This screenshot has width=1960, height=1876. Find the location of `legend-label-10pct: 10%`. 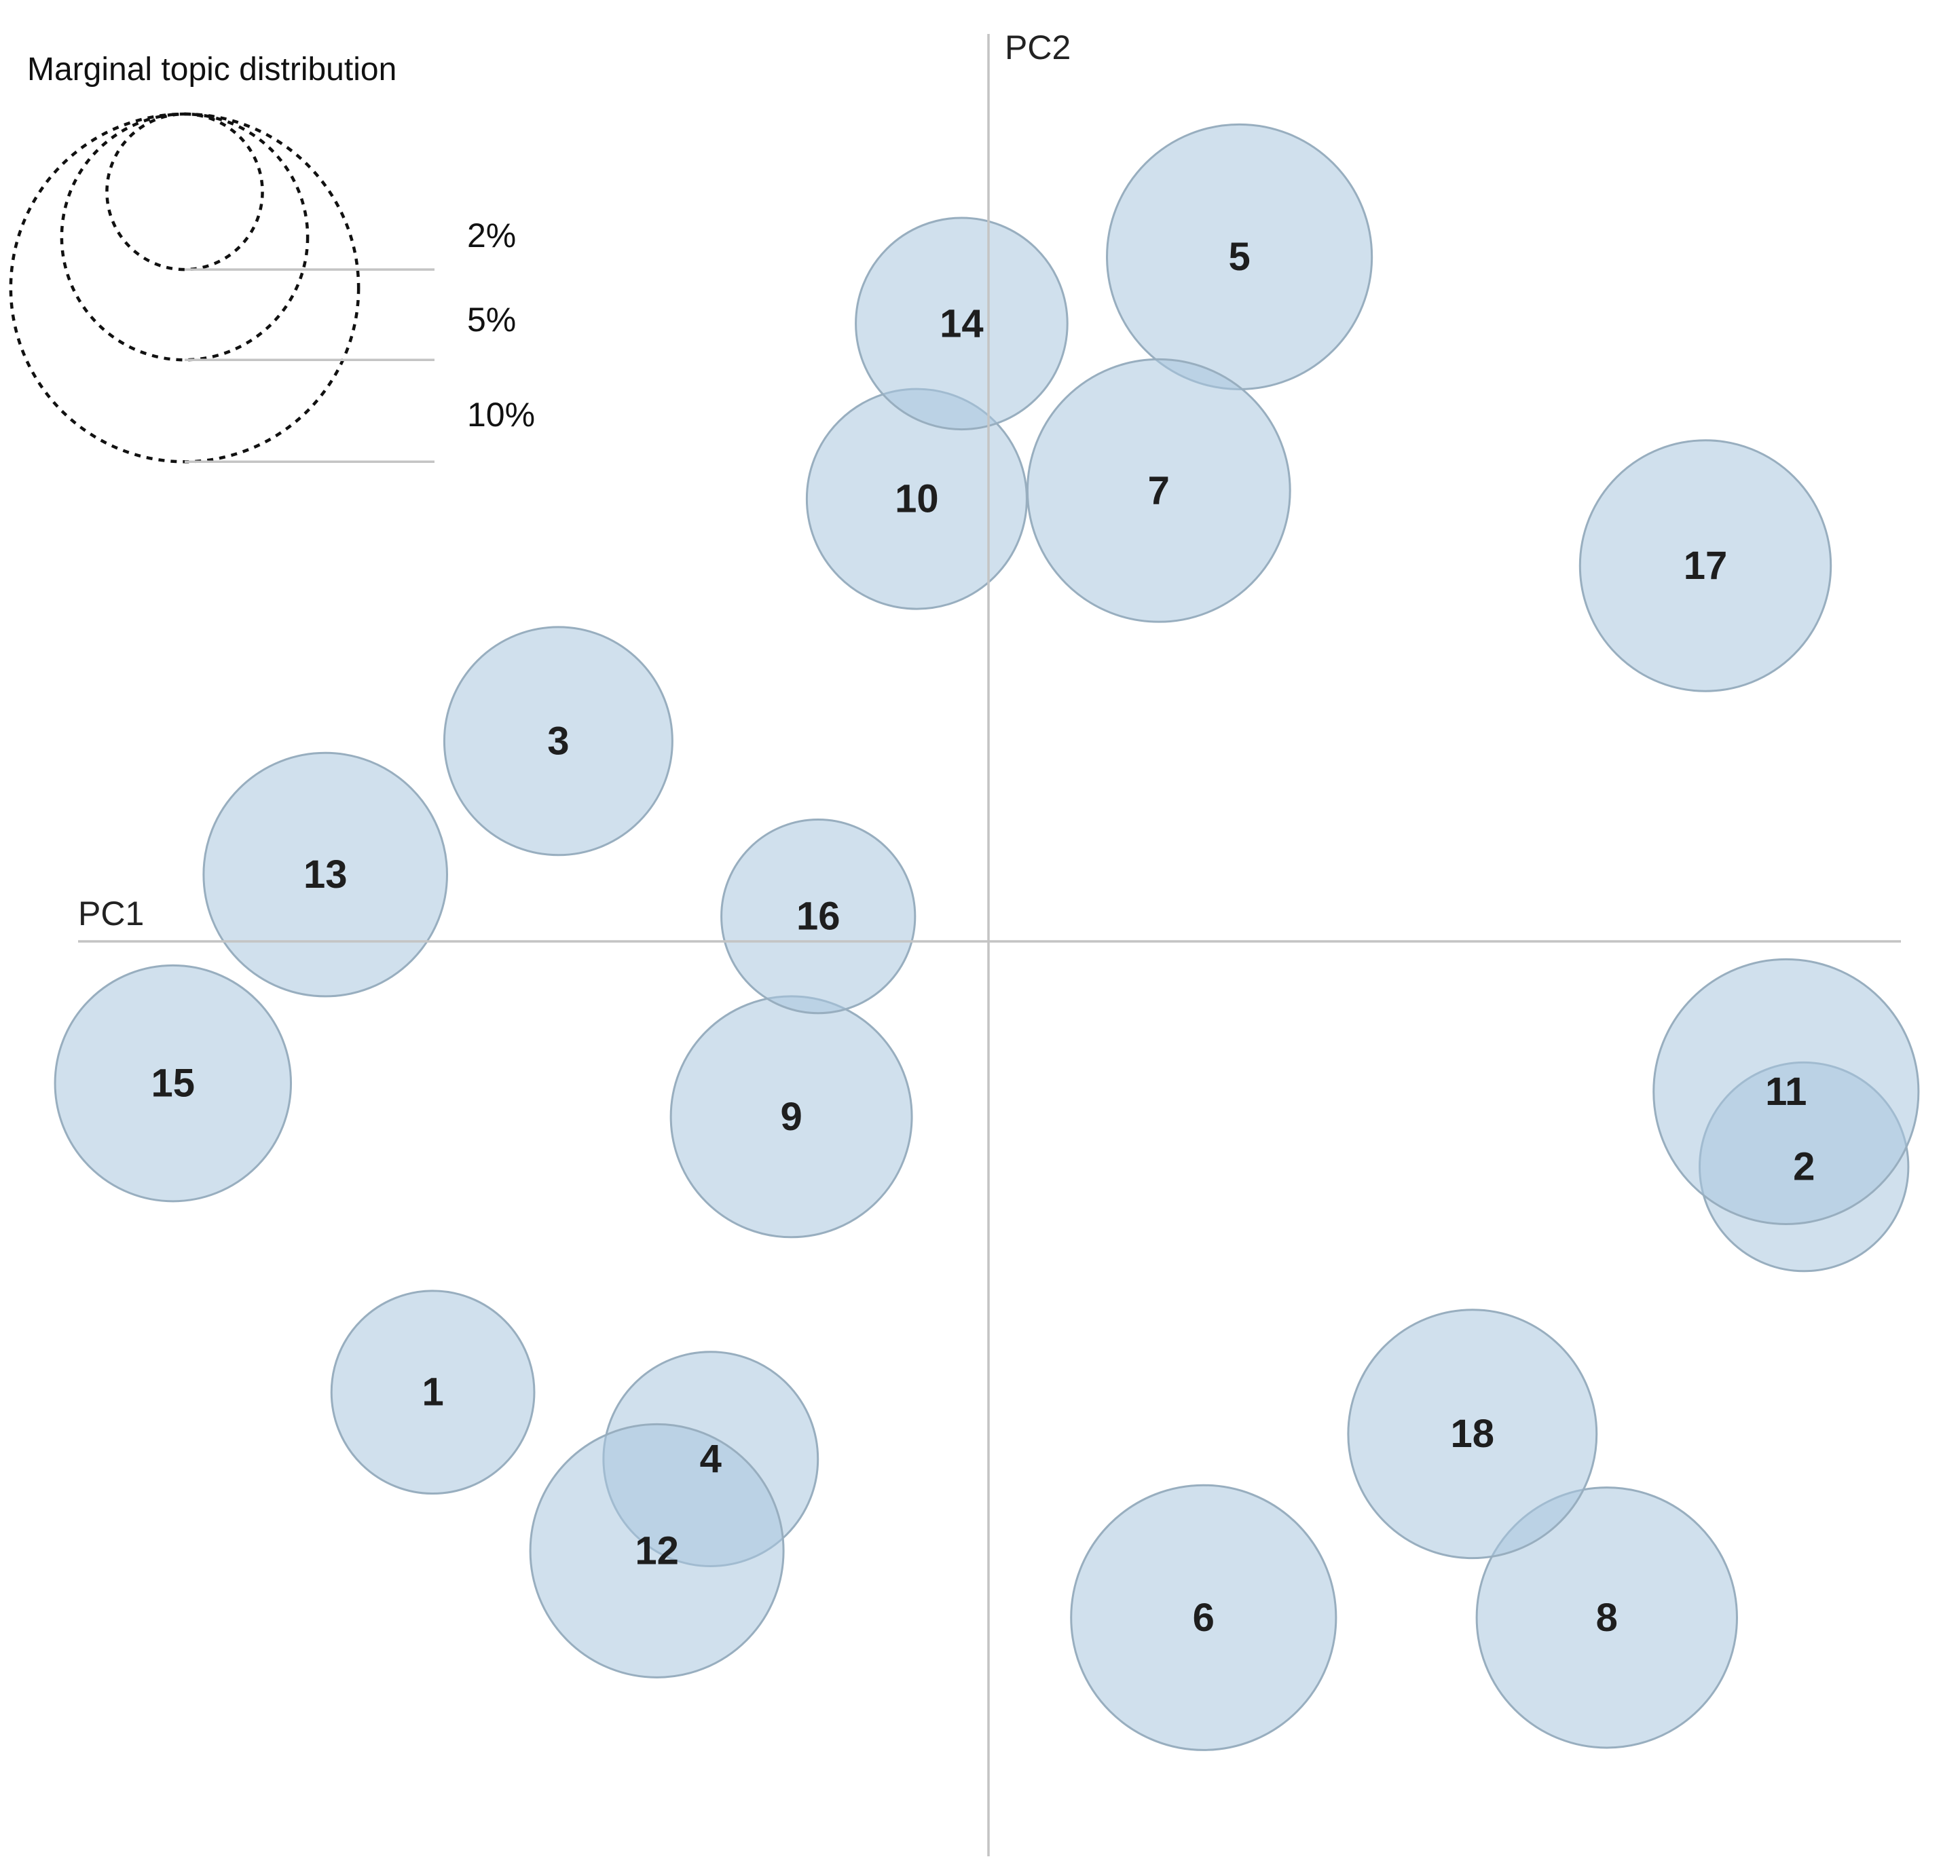

legend-label-10pct: 10% is located at coordinates (501, 415).